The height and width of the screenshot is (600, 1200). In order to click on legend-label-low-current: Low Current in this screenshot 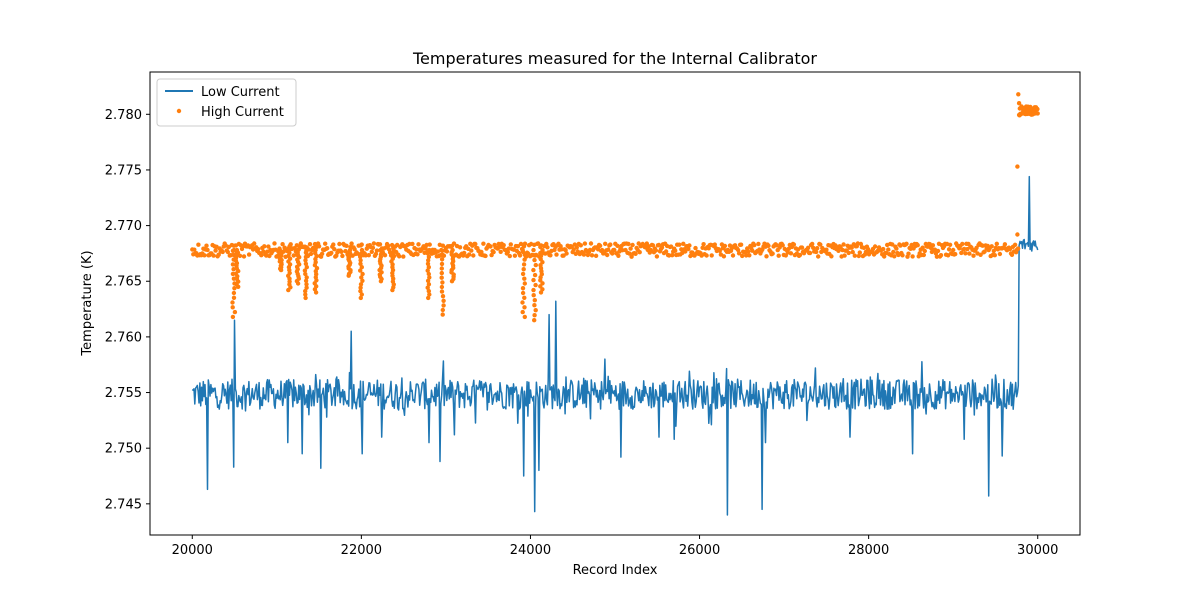, I will do `click(240, 92)`.